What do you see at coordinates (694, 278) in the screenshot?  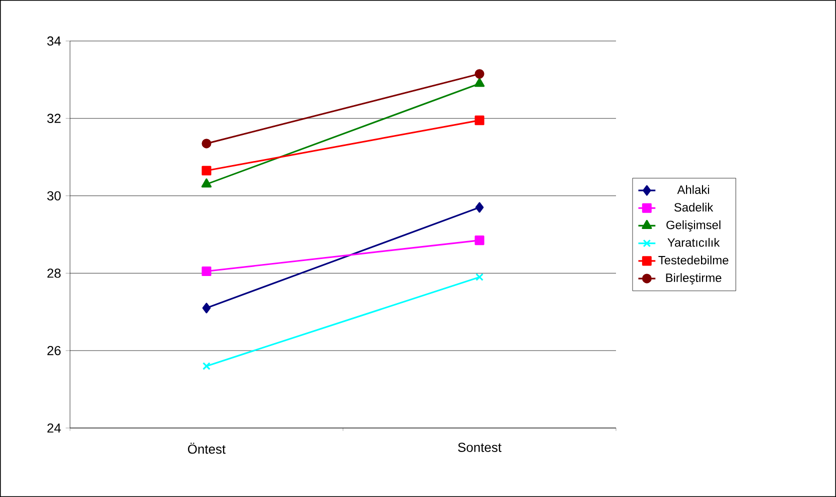 I see `legend-label: Birleştirme` at bounding box center [694, 278].